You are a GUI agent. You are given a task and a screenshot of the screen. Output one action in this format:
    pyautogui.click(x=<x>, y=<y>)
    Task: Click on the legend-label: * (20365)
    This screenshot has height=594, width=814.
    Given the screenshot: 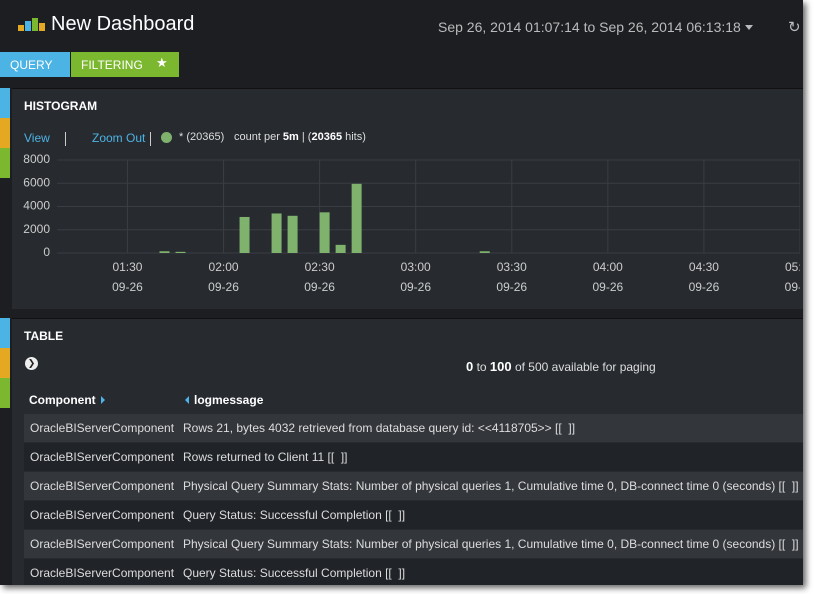 What is the action you would take?
    pyautogui.click(x=202, y=137)
    